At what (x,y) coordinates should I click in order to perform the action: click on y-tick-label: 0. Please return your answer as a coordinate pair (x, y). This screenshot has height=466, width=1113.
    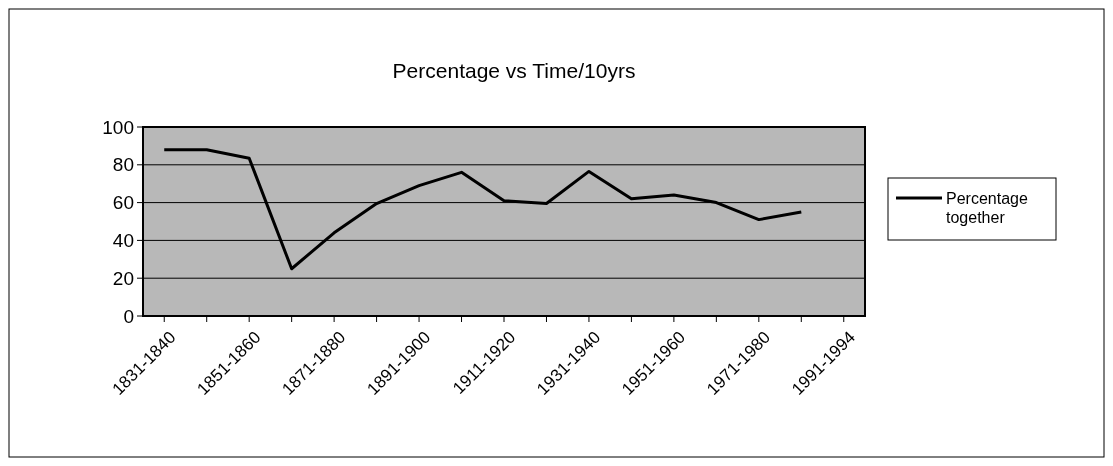
    Looking at the image, I should click on (128, 316).